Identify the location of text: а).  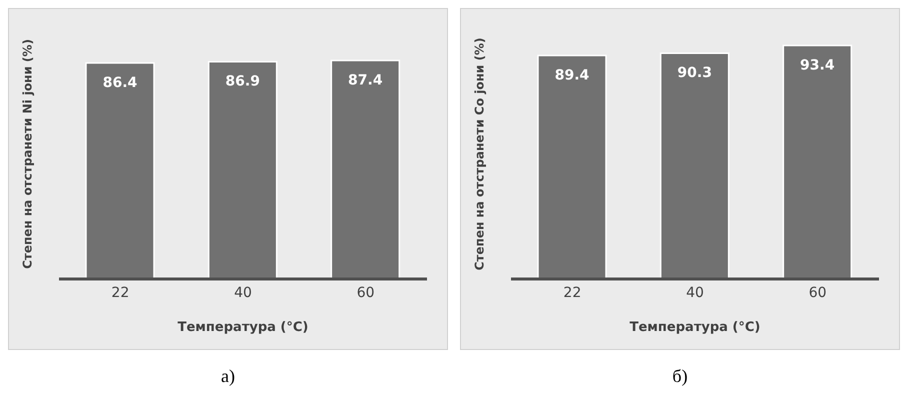
(228, 376).